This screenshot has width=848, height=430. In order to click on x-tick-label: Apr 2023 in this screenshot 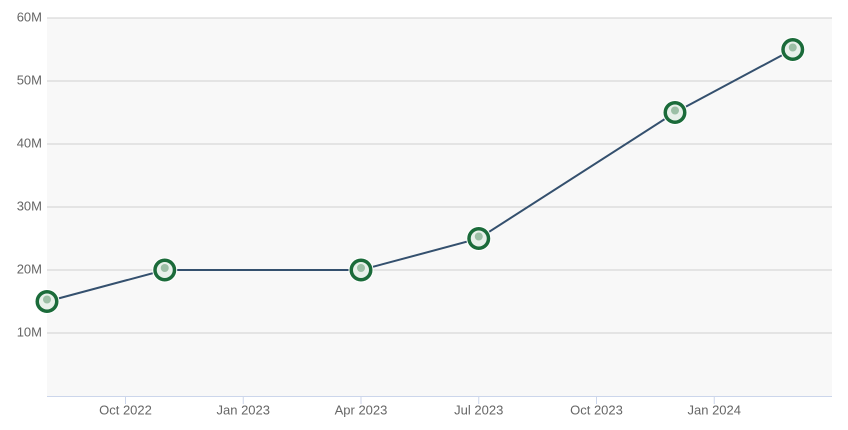, I will do `click(361, 409)`.